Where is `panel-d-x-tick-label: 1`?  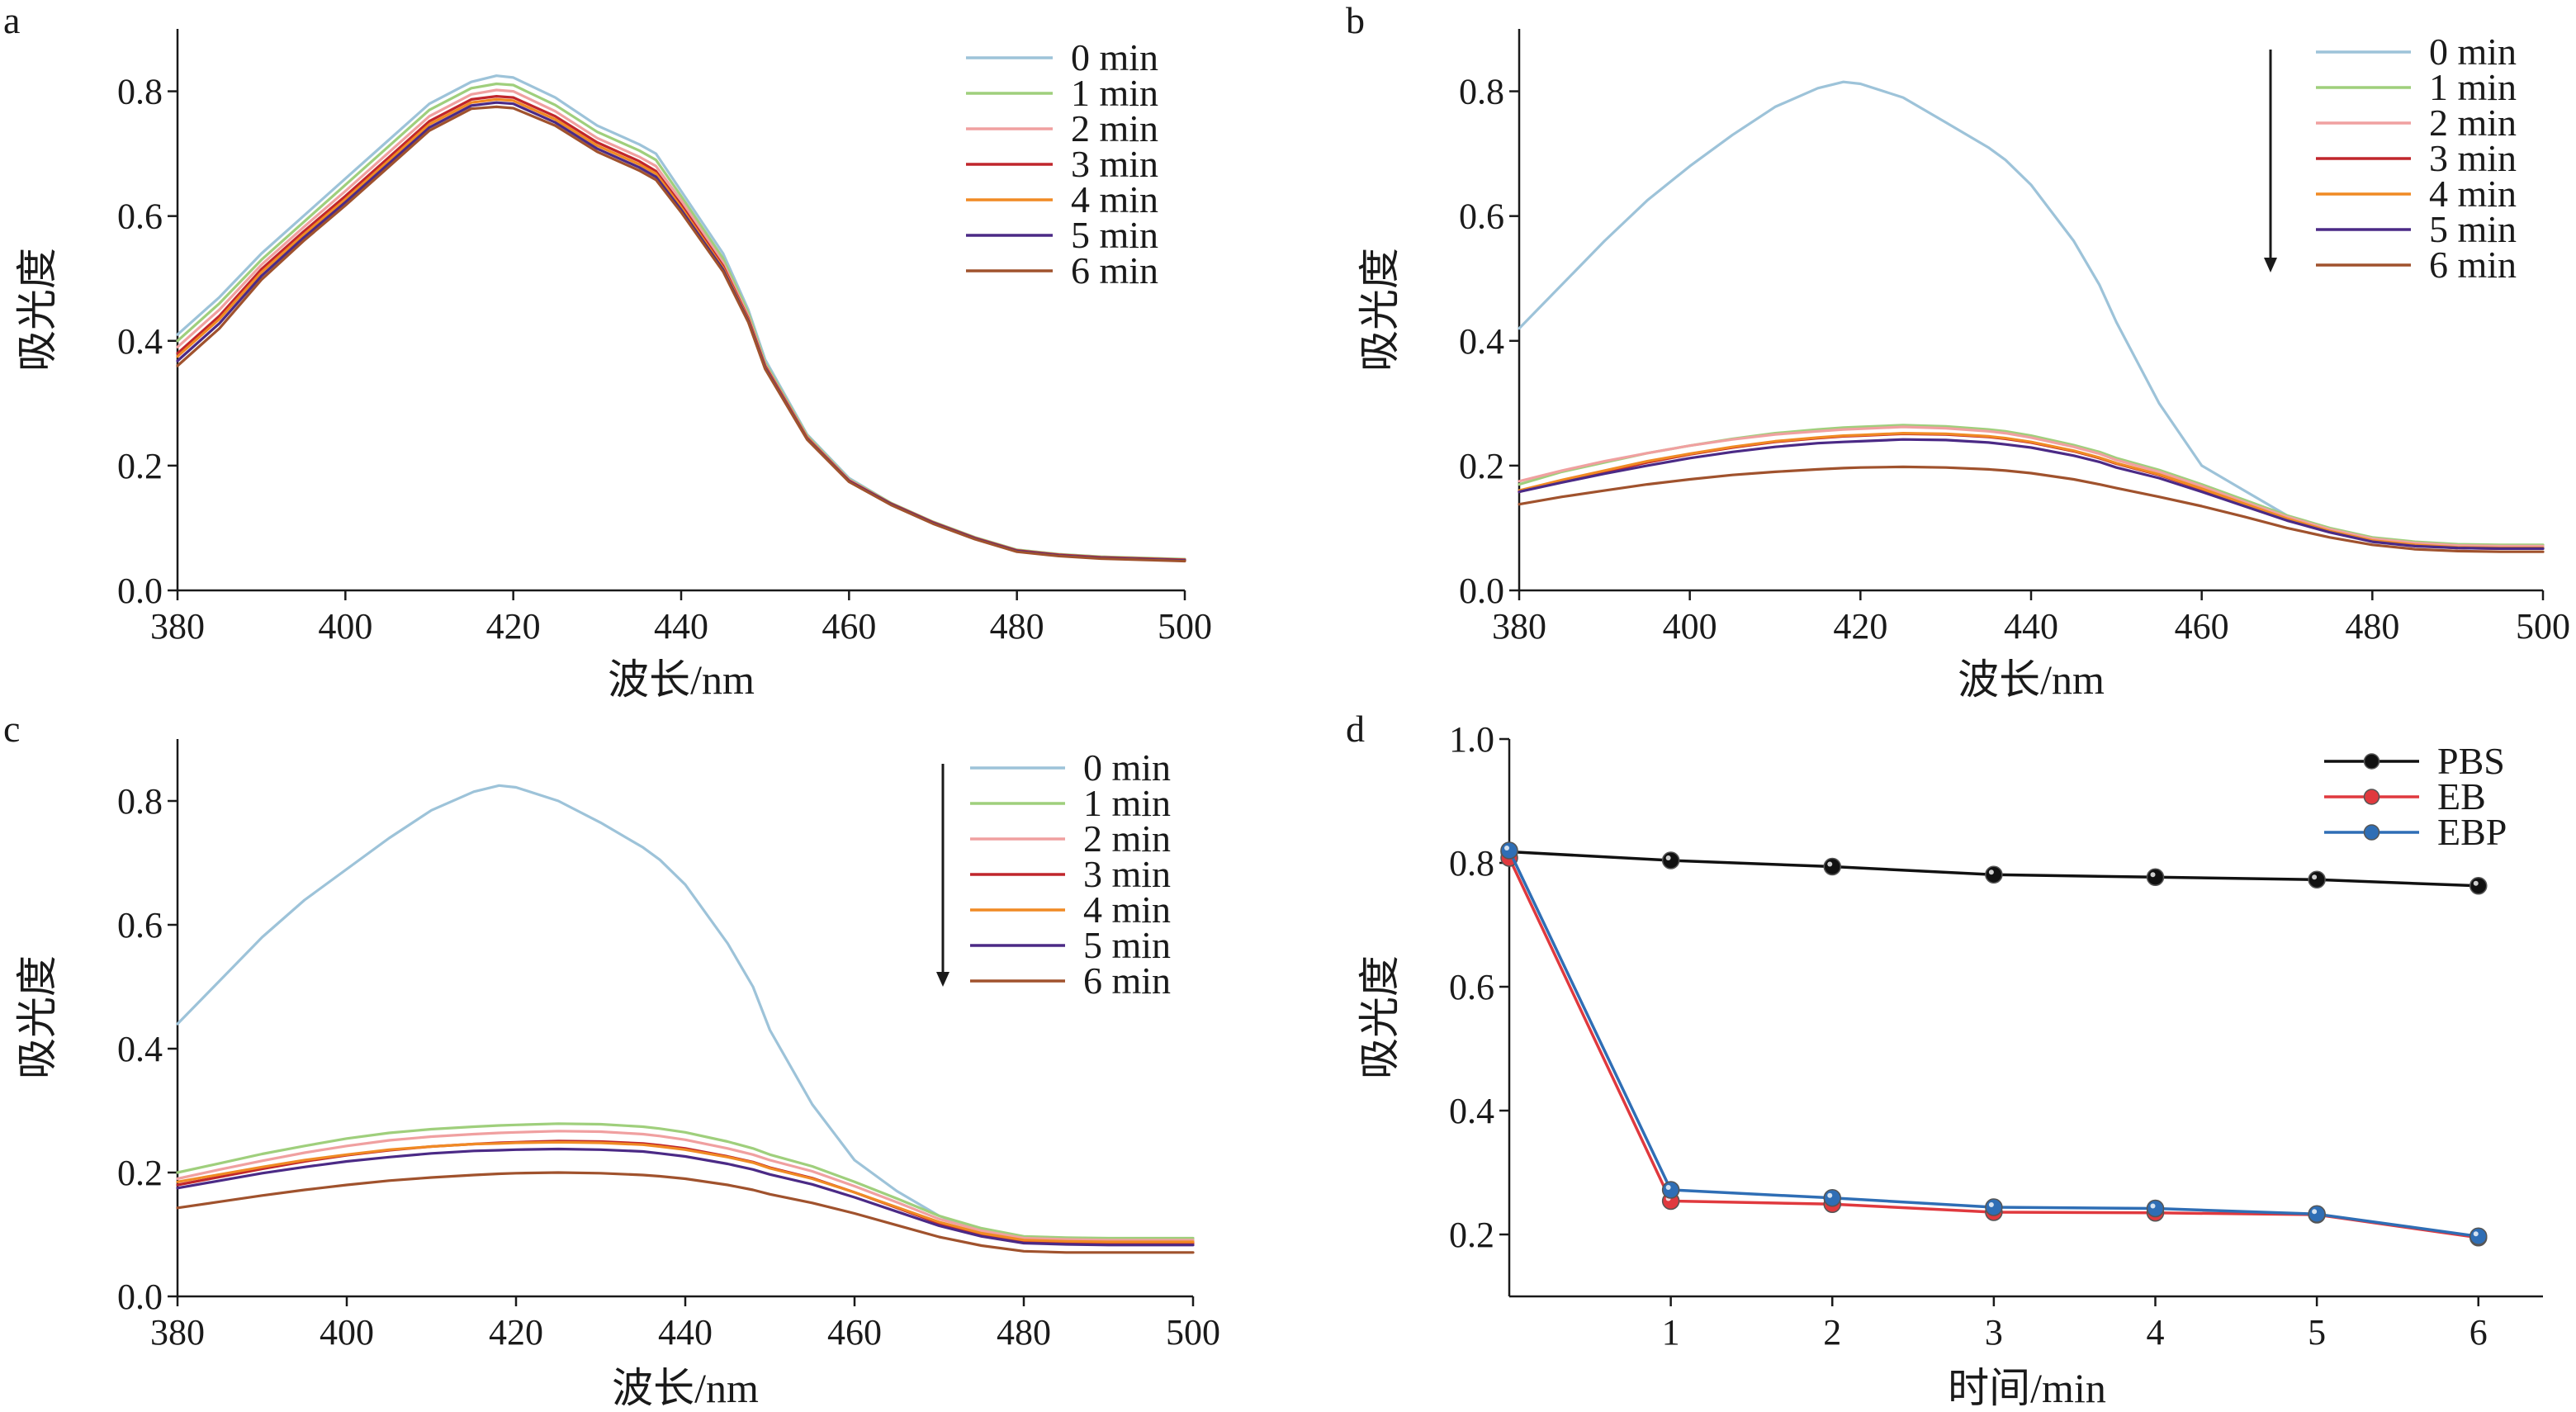 panel-d-x-tick-label: 1 is located at coordinates (1671, 1332).